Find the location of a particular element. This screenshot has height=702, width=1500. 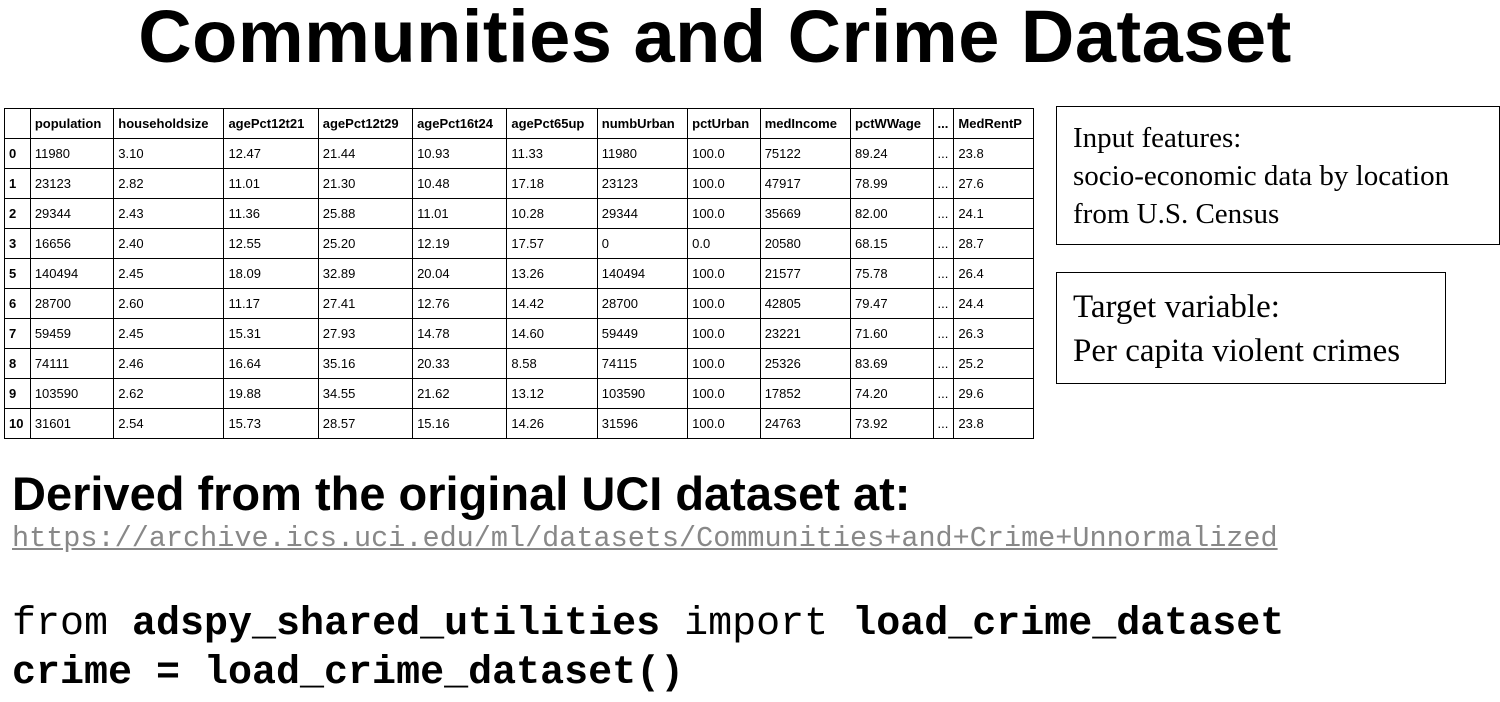

table-cell: 59449 is located at coordinates (642, 333).